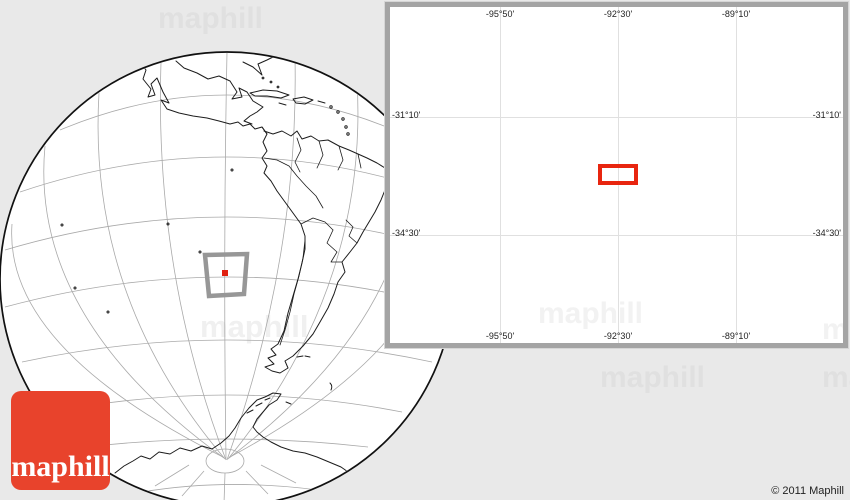  What do you see at coordinates (331, 386) in the screenshot?
I see `south-georgia` at bounding box center [331, 386].